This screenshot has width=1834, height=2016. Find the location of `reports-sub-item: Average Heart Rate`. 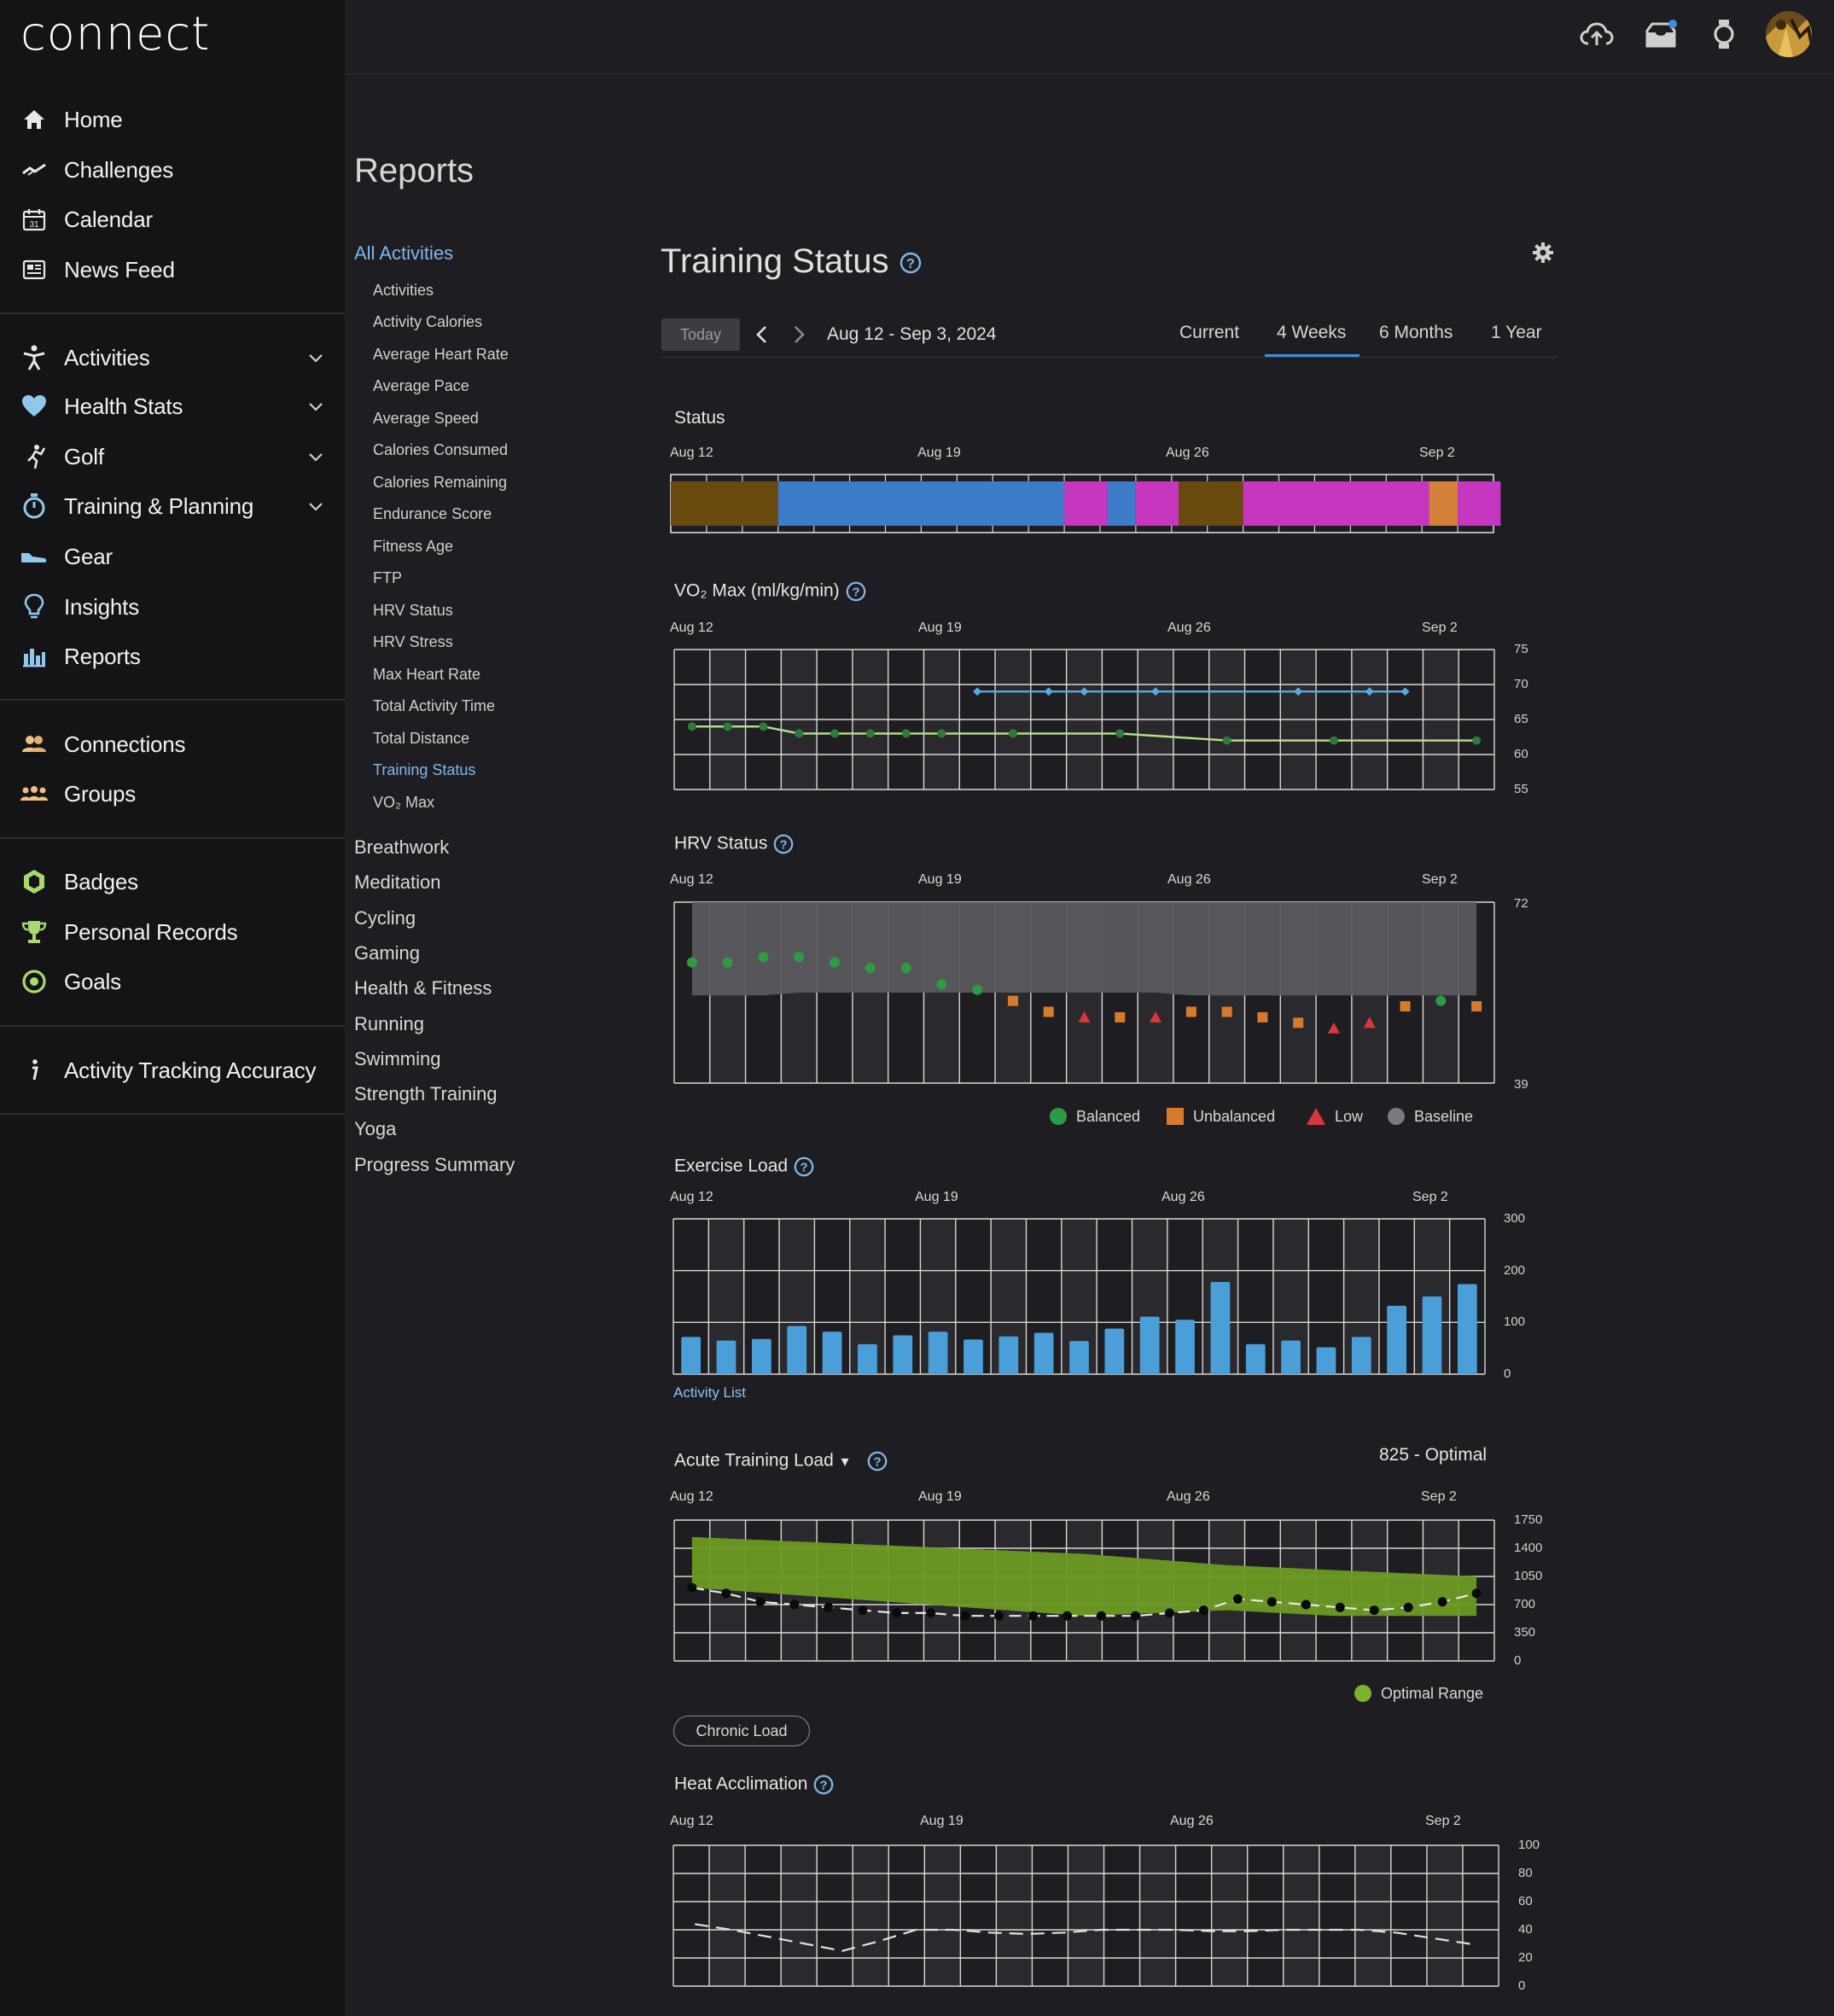

reports-sub-item: Average Heart Rate is located at coordinates (441, 354).